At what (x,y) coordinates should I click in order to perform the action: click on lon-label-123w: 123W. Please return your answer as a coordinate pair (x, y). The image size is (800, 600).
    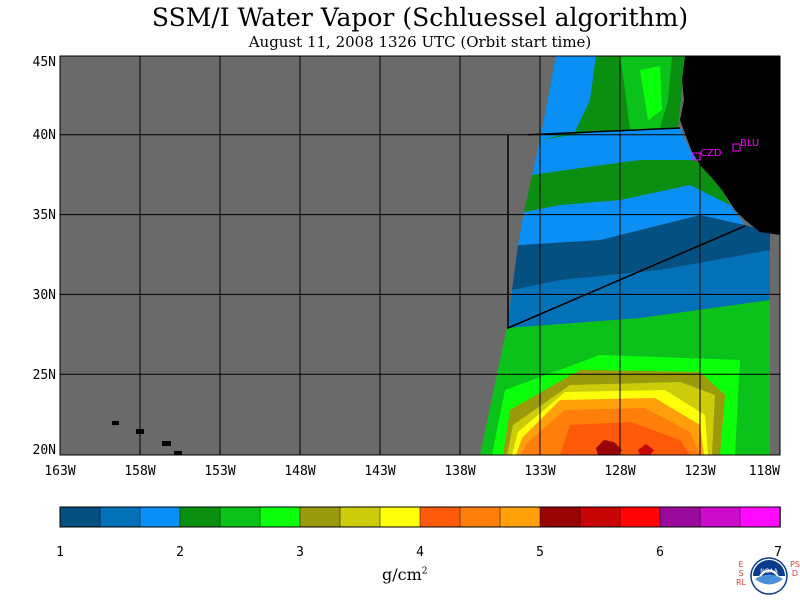
    Looking at the image, I should click on (699, 471).